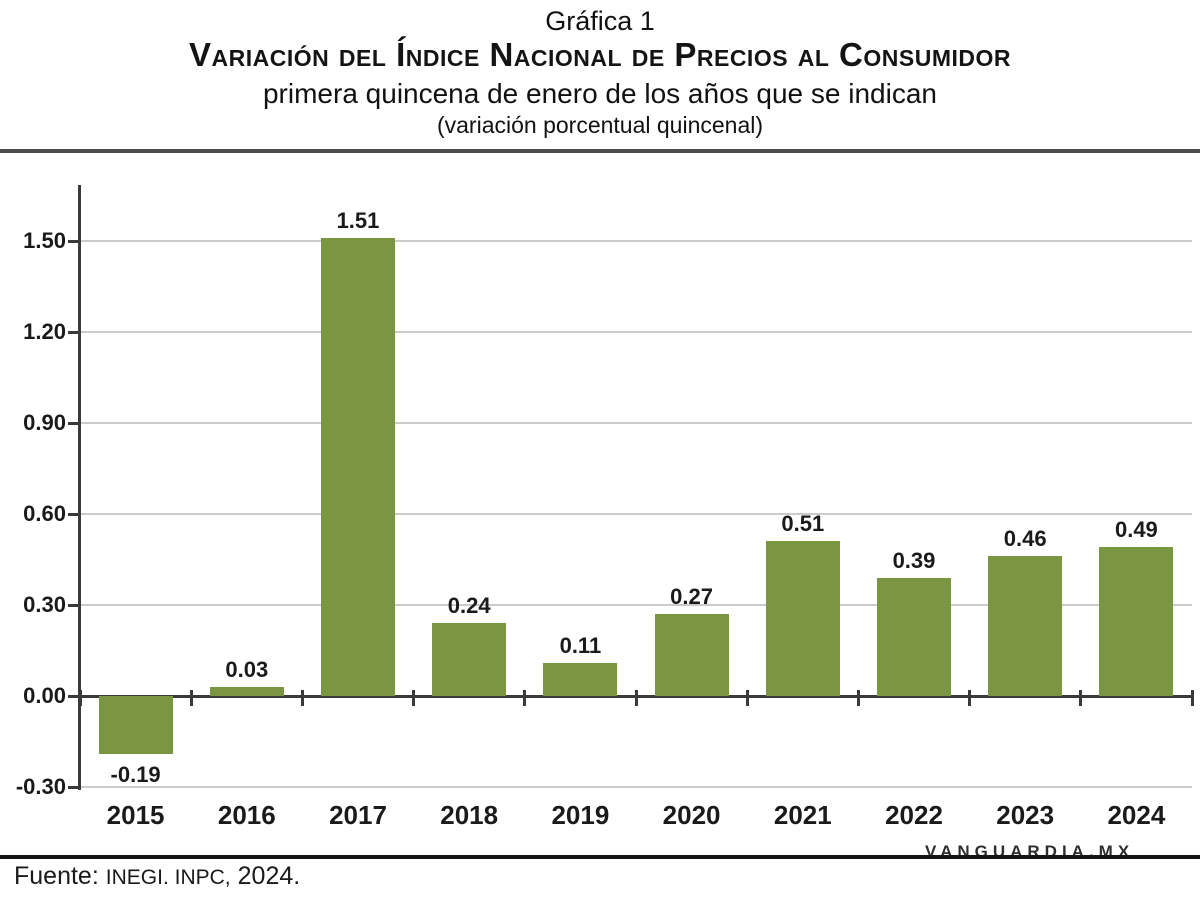  I want to click on chart-unit-note: (variación porcentual quincenal), so click(600, 125).